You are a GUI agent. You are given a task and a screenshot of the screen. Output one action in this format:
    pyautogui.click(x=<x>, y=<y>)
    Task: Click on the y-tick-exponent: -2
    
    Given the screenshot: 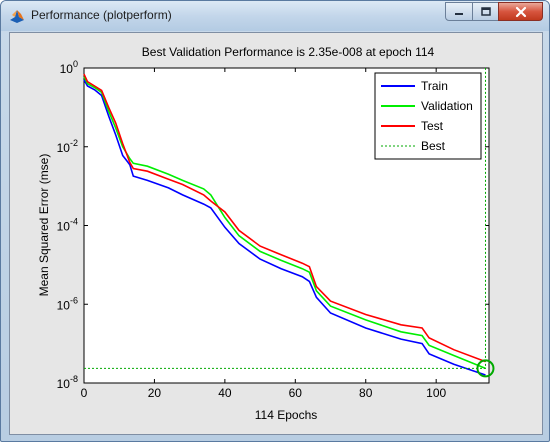 What is the action you would take?
    pyautogui.click(x=74, y=143)
    